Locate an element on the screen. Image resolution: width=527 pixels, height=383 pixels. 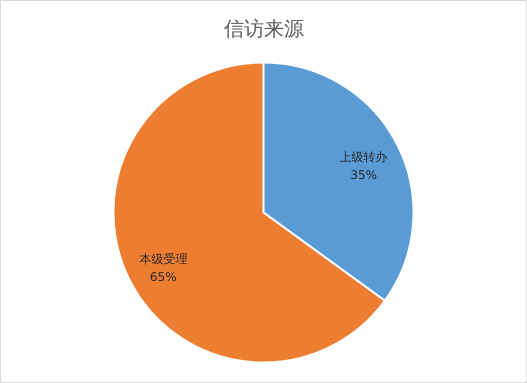
chart-title: 信访来源 is located at coordinates (264, 28).